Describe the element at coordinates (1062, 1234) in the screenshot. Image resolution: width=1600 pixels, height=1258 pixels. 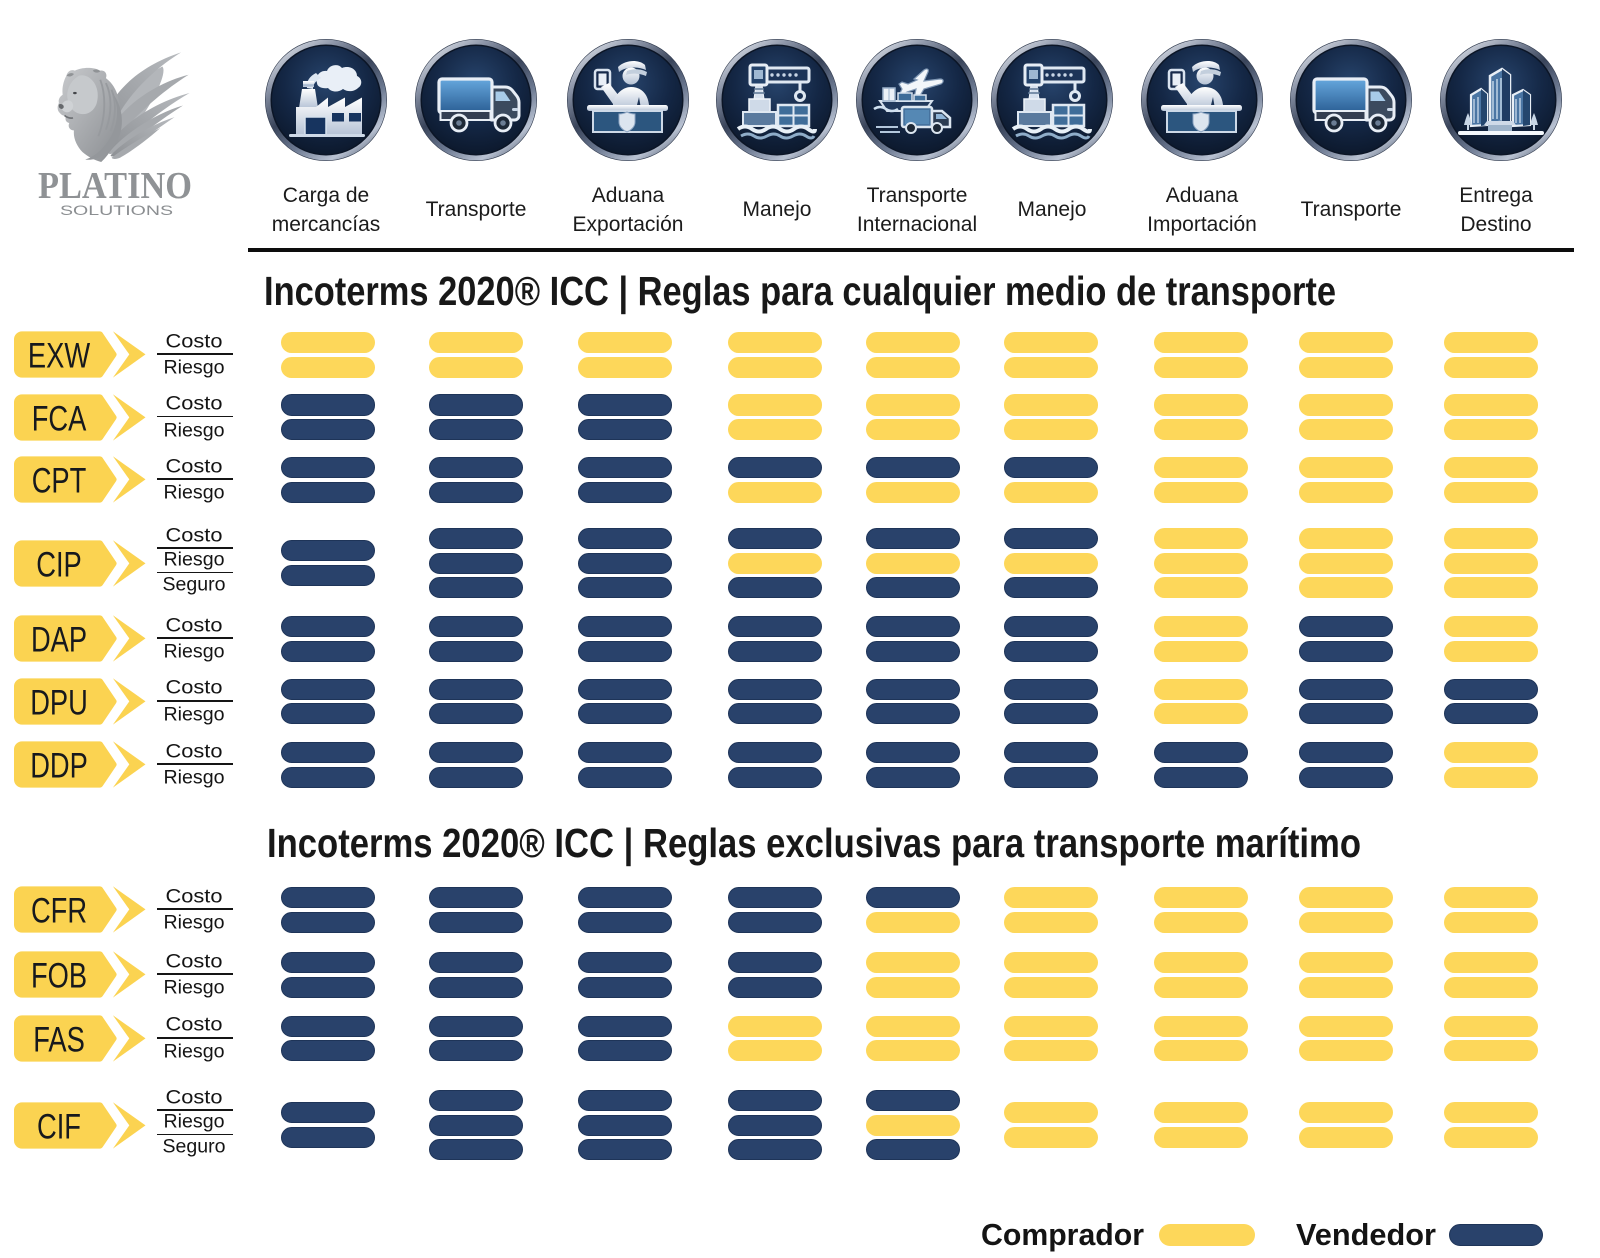
I see `svg-text: Comprador` at that location.